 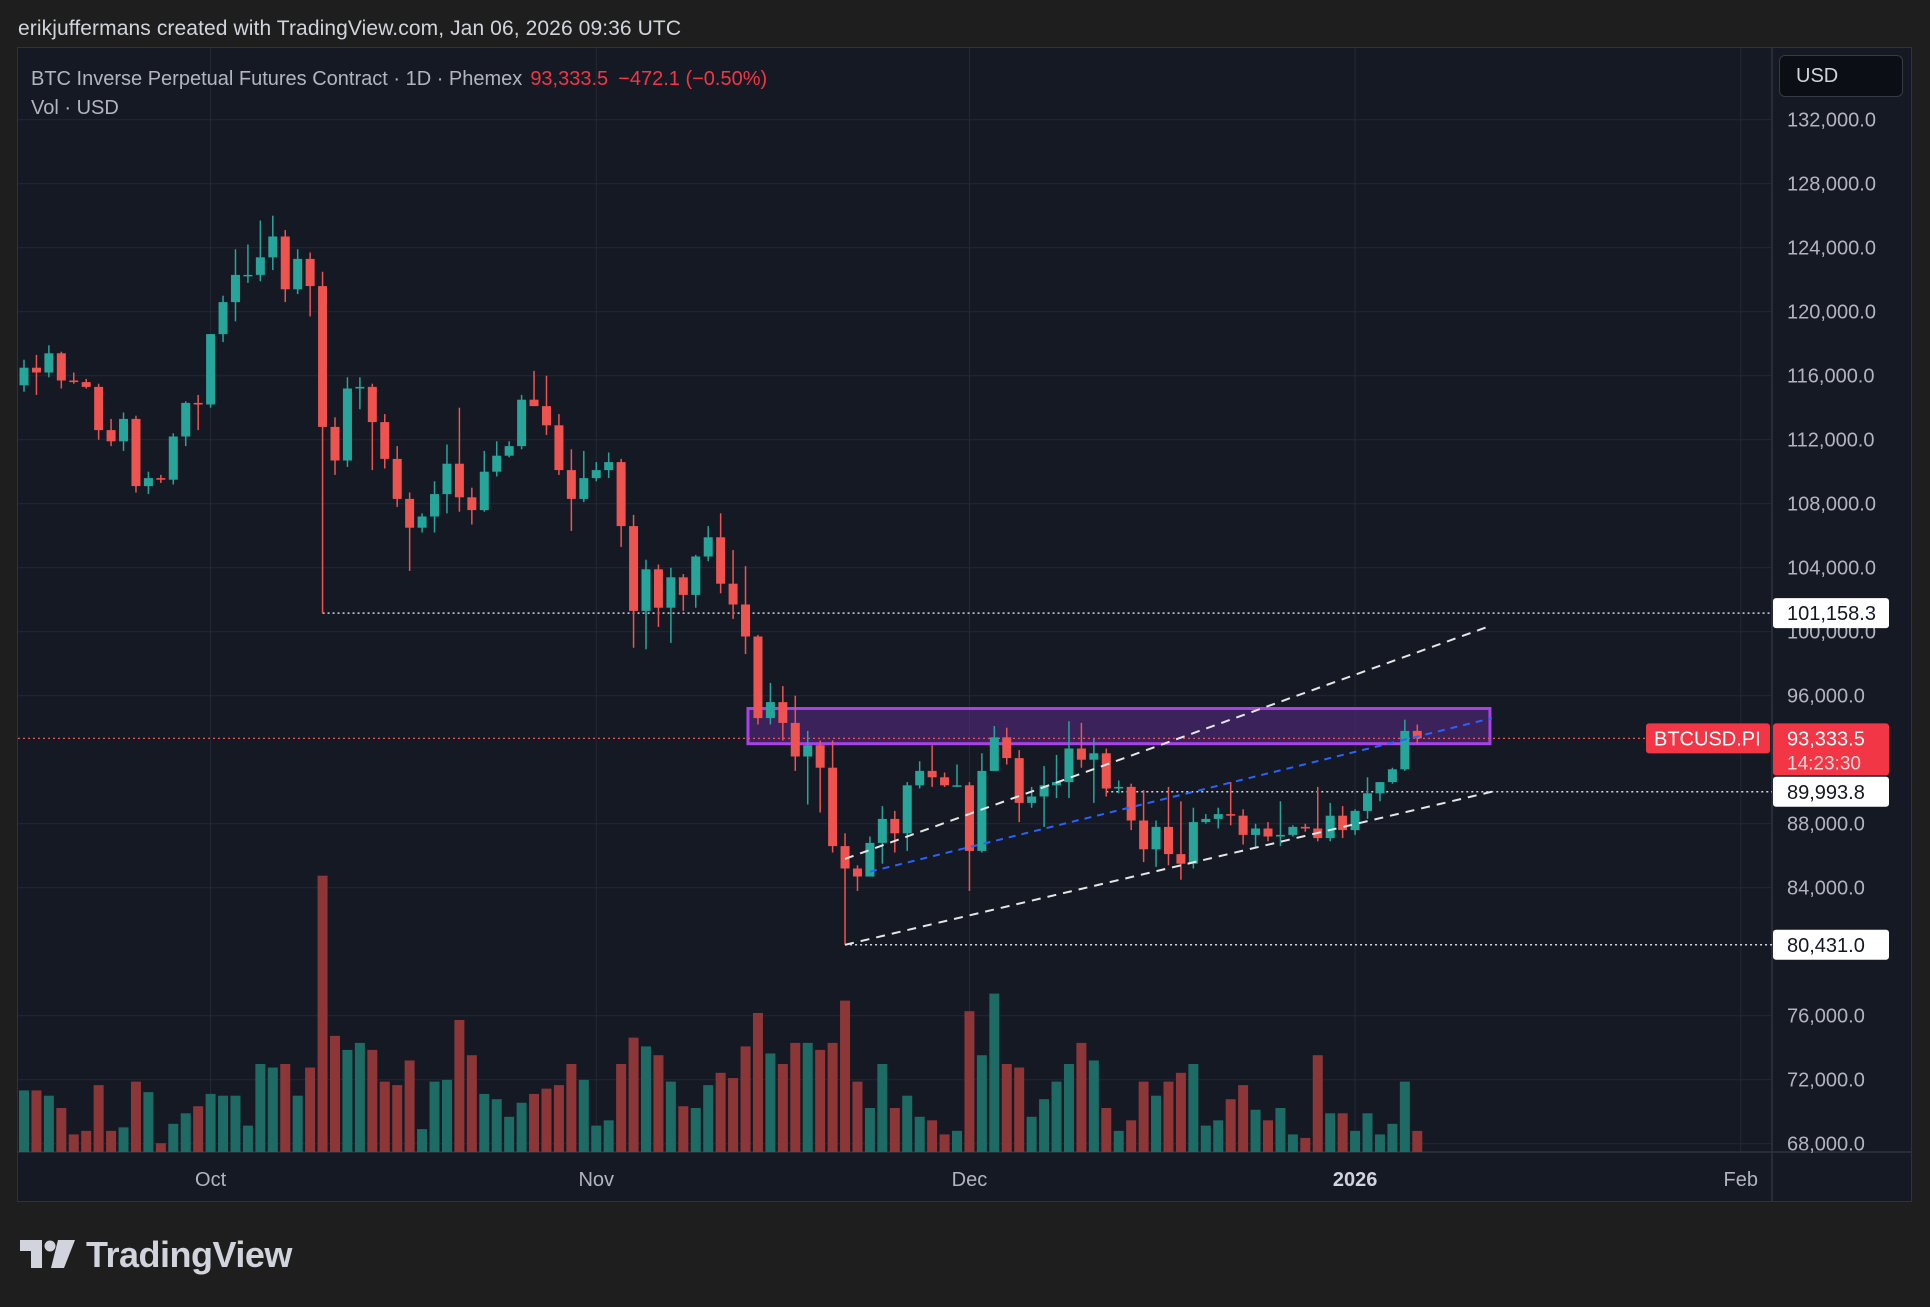 What do you see at coordinates (1841, 76) in the screenshot?
I see `currency-button: USD` at bounding box center [1841, 76].